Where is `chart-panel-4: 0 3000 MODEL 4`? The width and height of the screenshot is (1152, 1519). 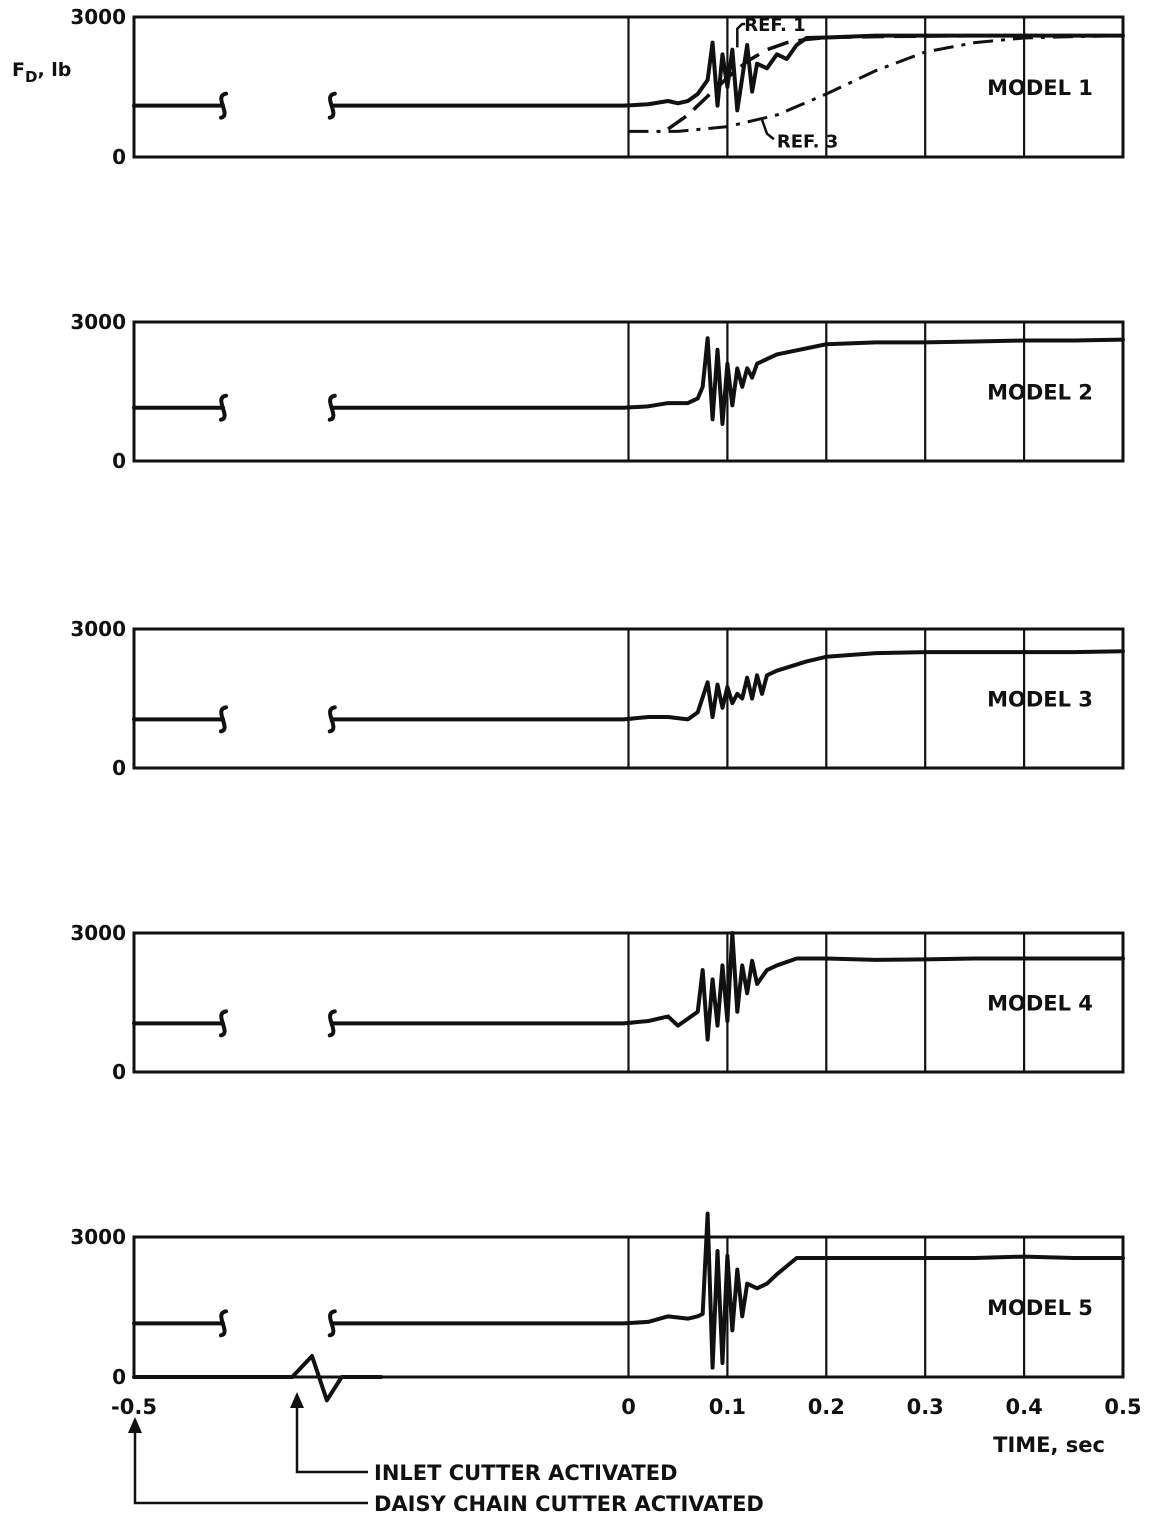 chart-panel-4: 0 3000 MODEL 4 is located at coordinates (597, 1002).